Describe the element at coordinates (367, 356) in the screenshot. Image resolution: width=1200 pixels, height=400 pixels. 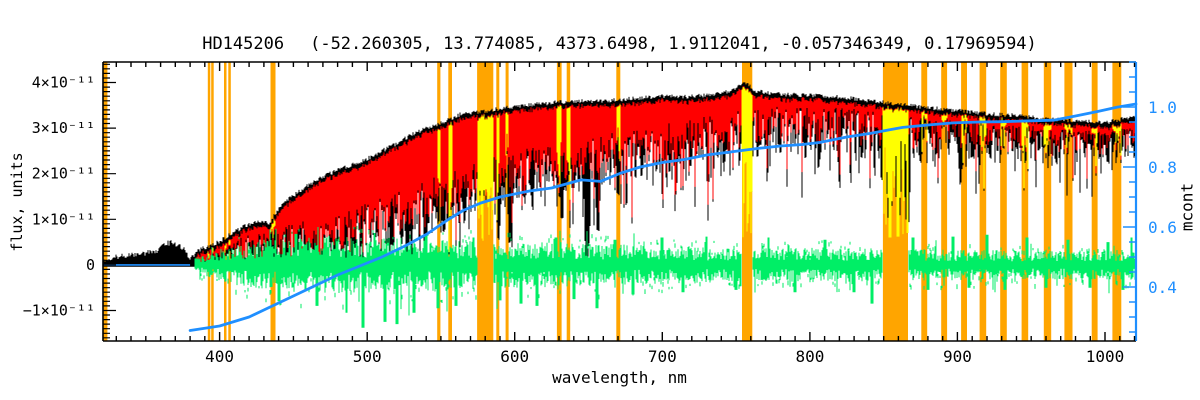
I see `tick-label: 500` at that location.